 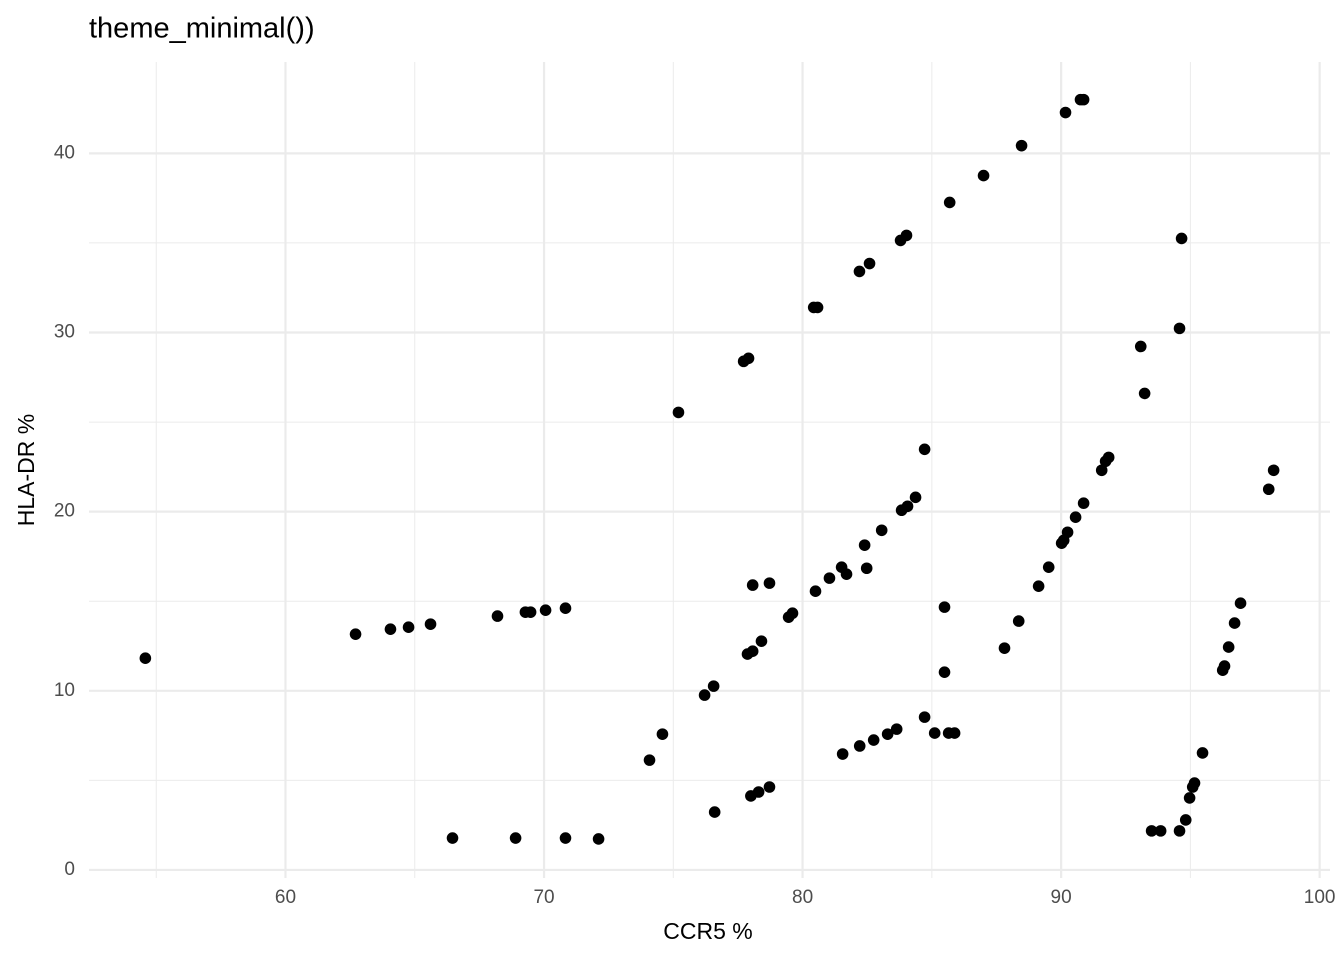 I want to click on x-tick-label: 80, so click(x=802, y=897).